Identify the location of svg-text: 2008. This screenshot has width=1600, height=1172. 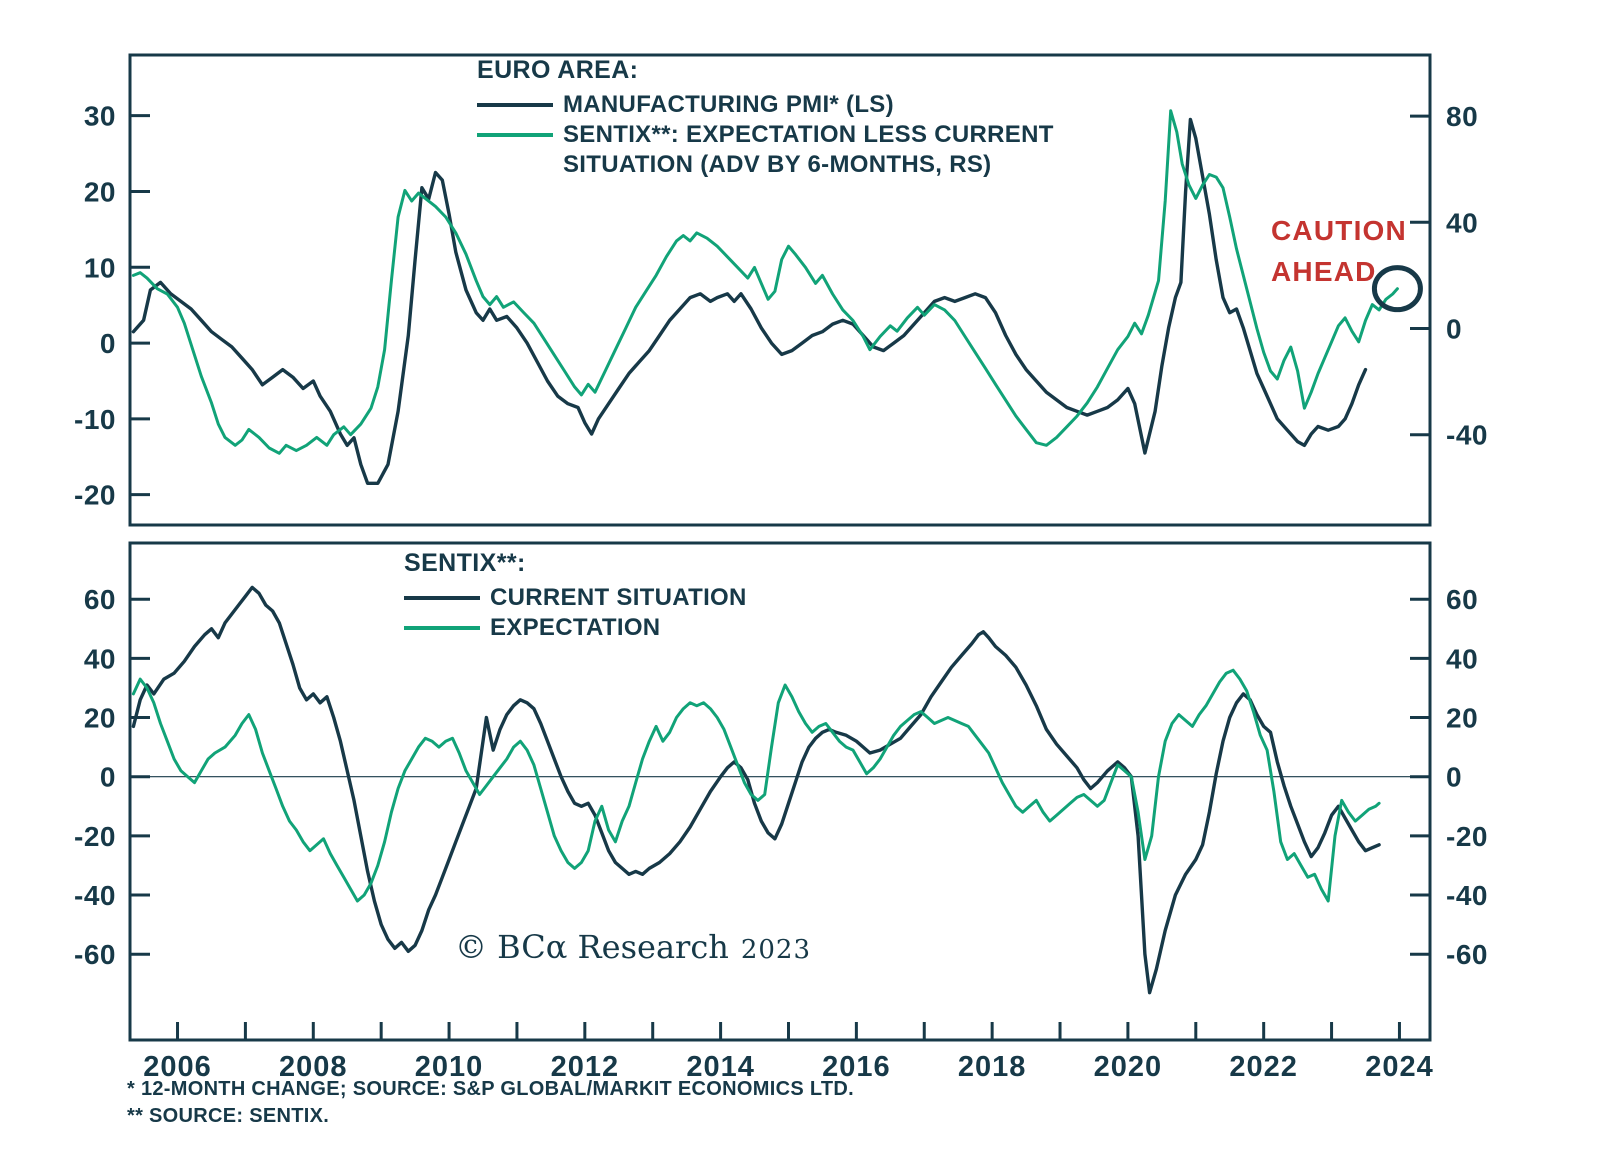
(313, 1067).